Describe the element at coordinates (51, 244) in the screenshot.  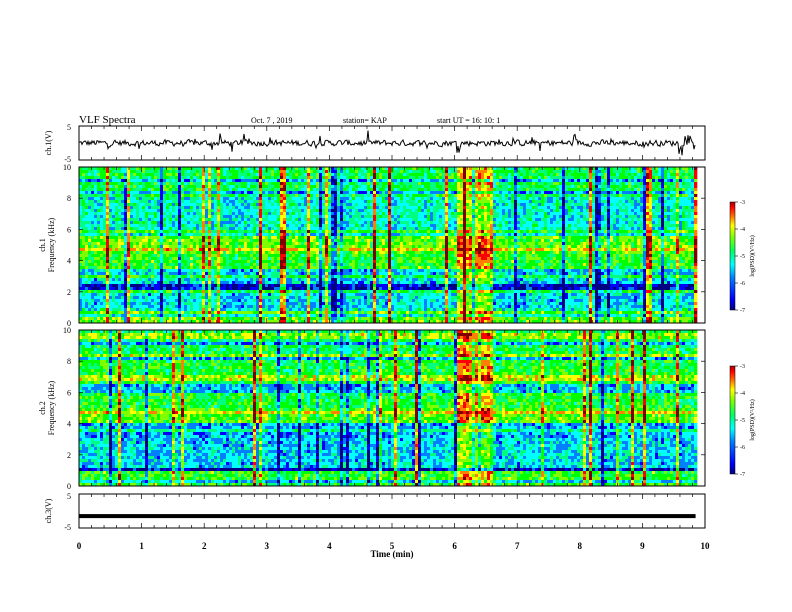
I see `ch1-spectrogram-ylabel-freq: Frequency (kHz)` at that location.